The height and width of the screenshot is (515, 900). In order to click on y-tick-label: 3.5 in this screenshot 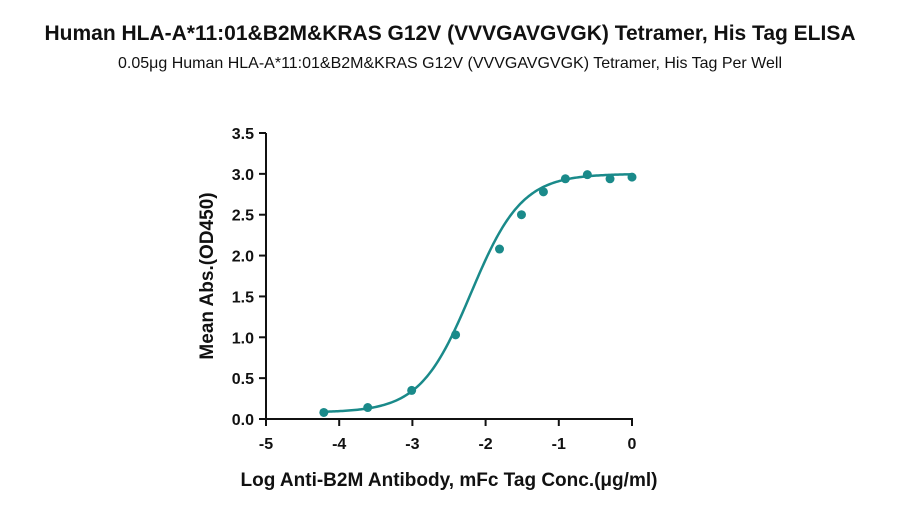, I will do `click(243, 134)`.